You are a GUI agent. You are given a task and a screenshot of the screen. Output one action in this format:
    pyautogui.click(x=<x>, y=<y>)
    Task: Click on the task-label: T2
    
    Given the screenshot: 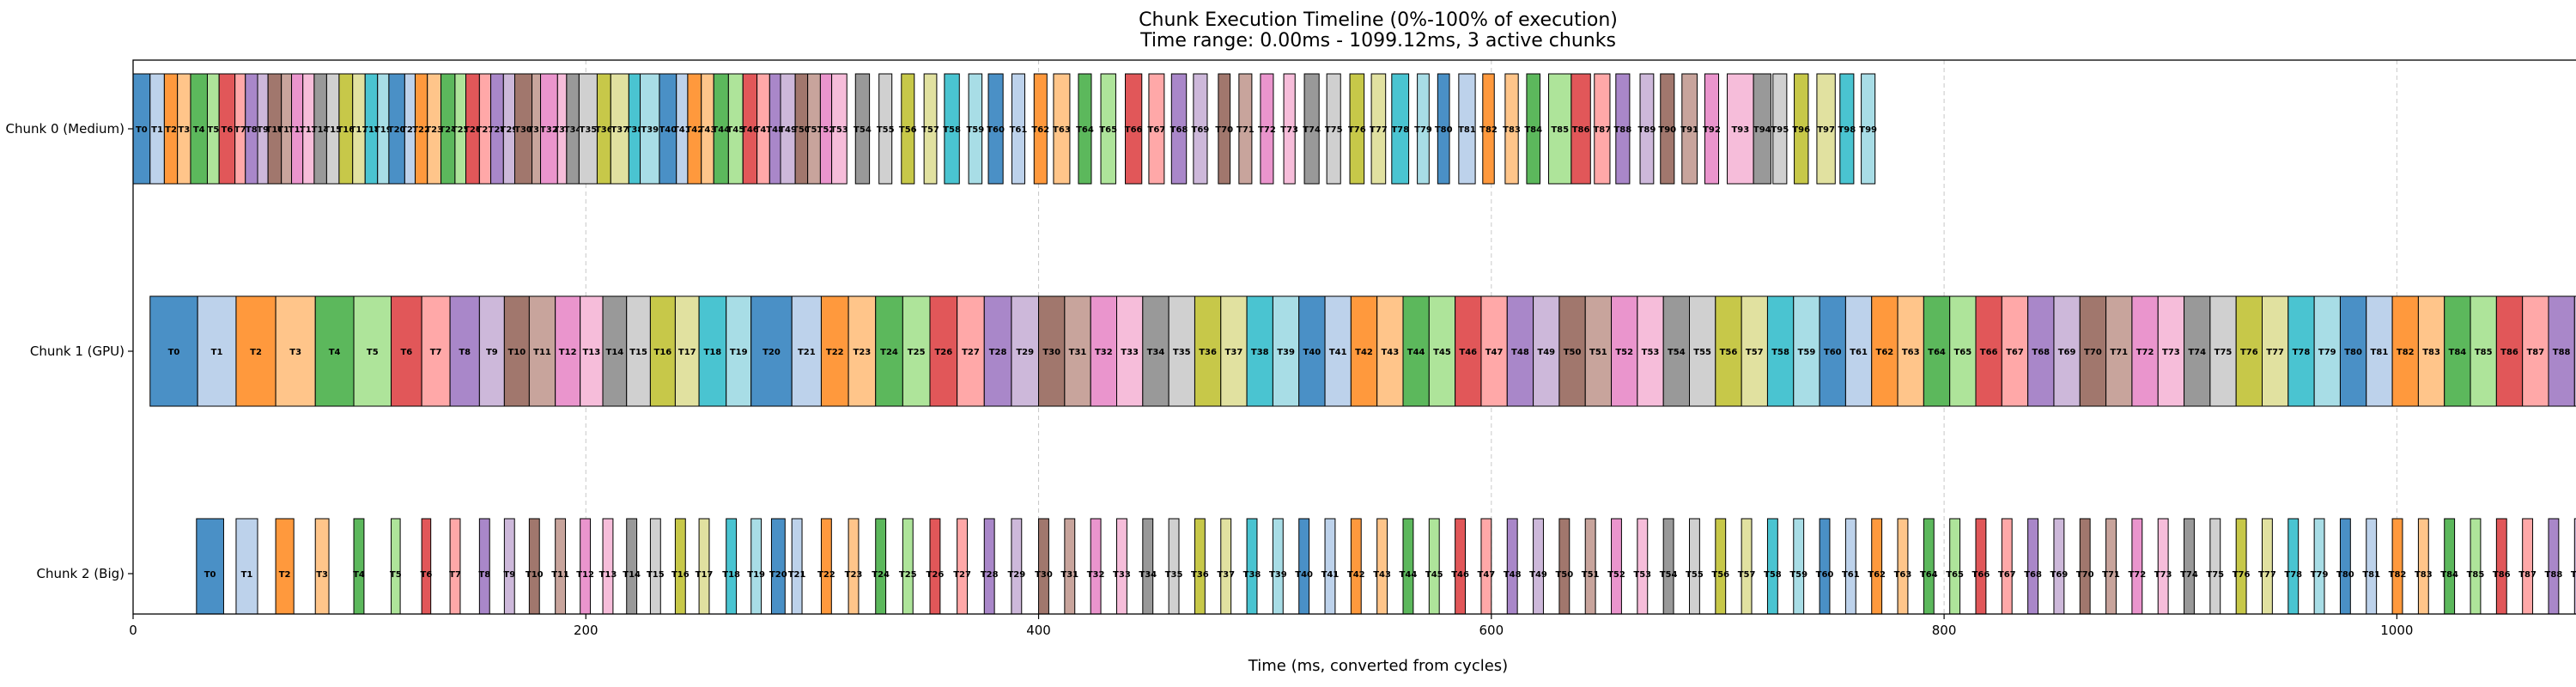 What is the action you would take?
    pyautogui.click(x=285, y=575)
    